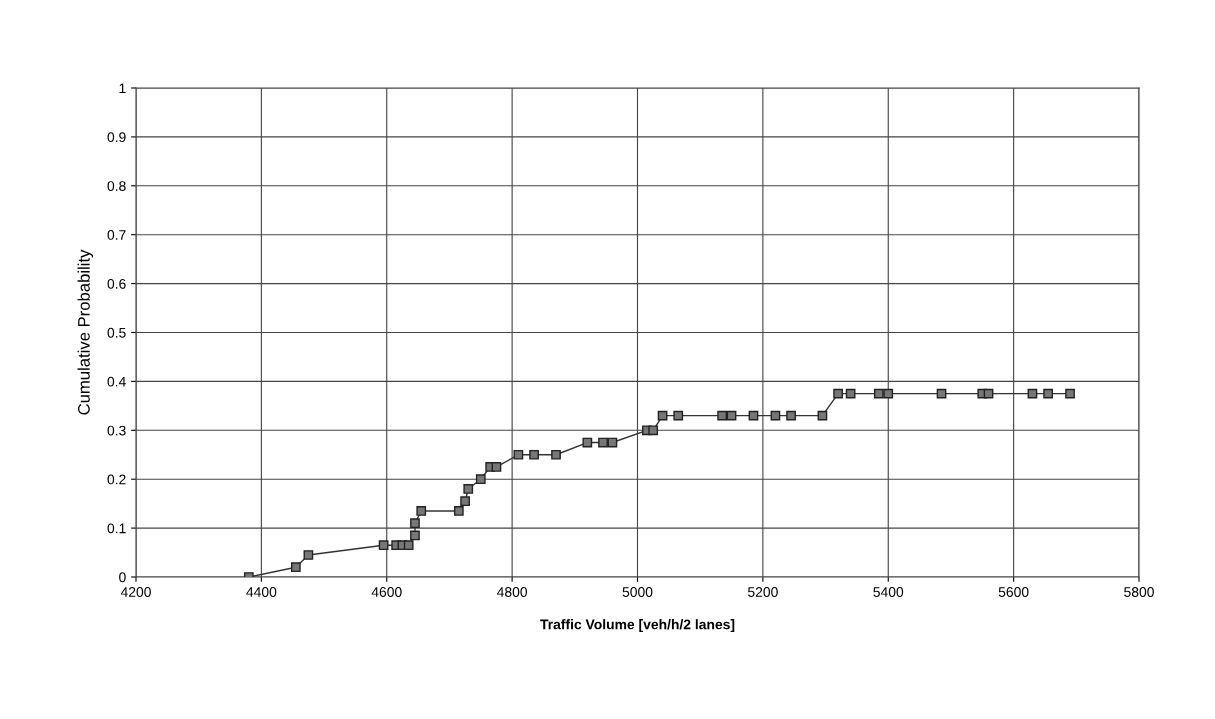 The width and height of the screenshot is (1215, 719). I want to click on x-tick-label: 5200, so click(762, 592).